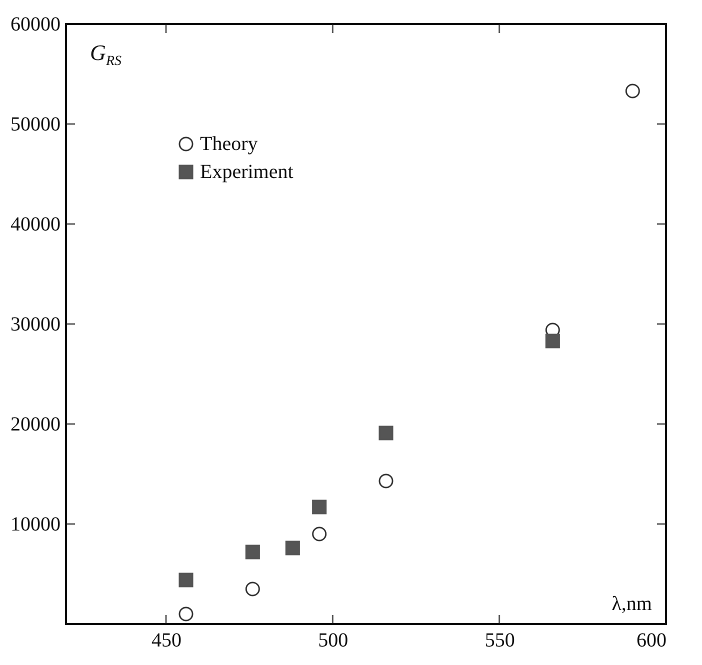 Image resolution: width=702 pixels, height=665 pixels. Describe the element at coordinates (35, 225) in the screenshot. I see `y-tick-label: 40000` at that location.